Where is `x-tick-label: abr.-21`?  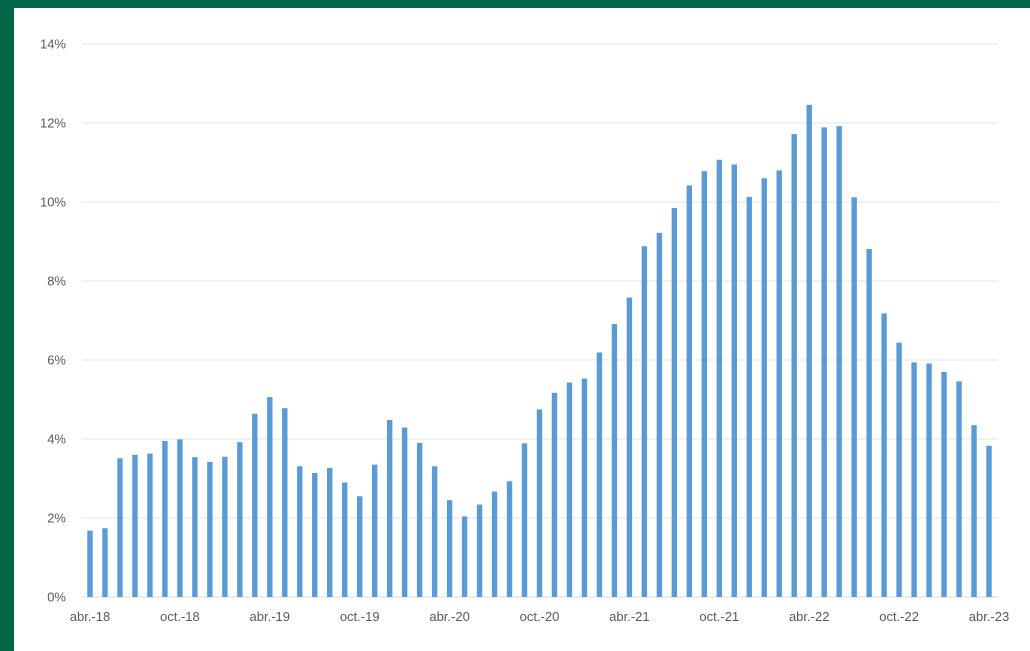 x-tick-label: abr.-21 is located at coordinates (629, 616).